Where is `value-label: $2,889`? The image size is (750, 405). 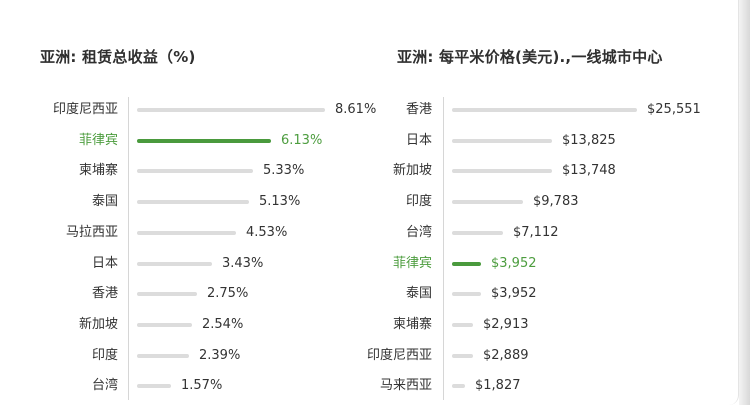
value-label: $2,889 is located at coordinates (506, 355).